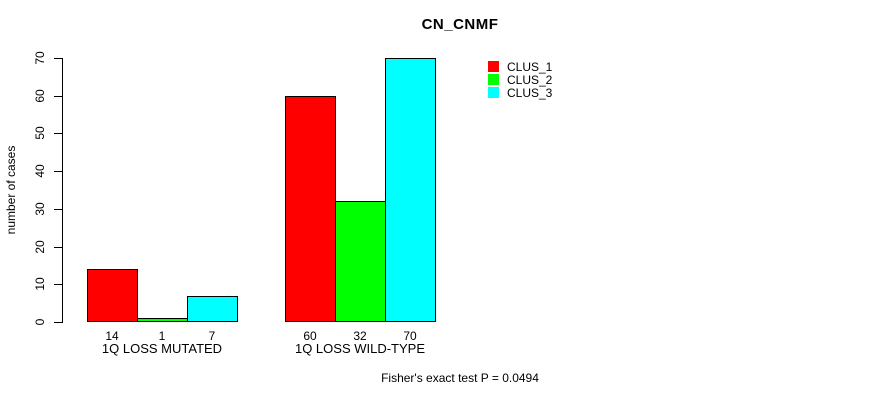 The image size is (890, 400). Describe the element at coordinates (212, 336) in the screenshot. I see `bar-value-label: 7` at that location.